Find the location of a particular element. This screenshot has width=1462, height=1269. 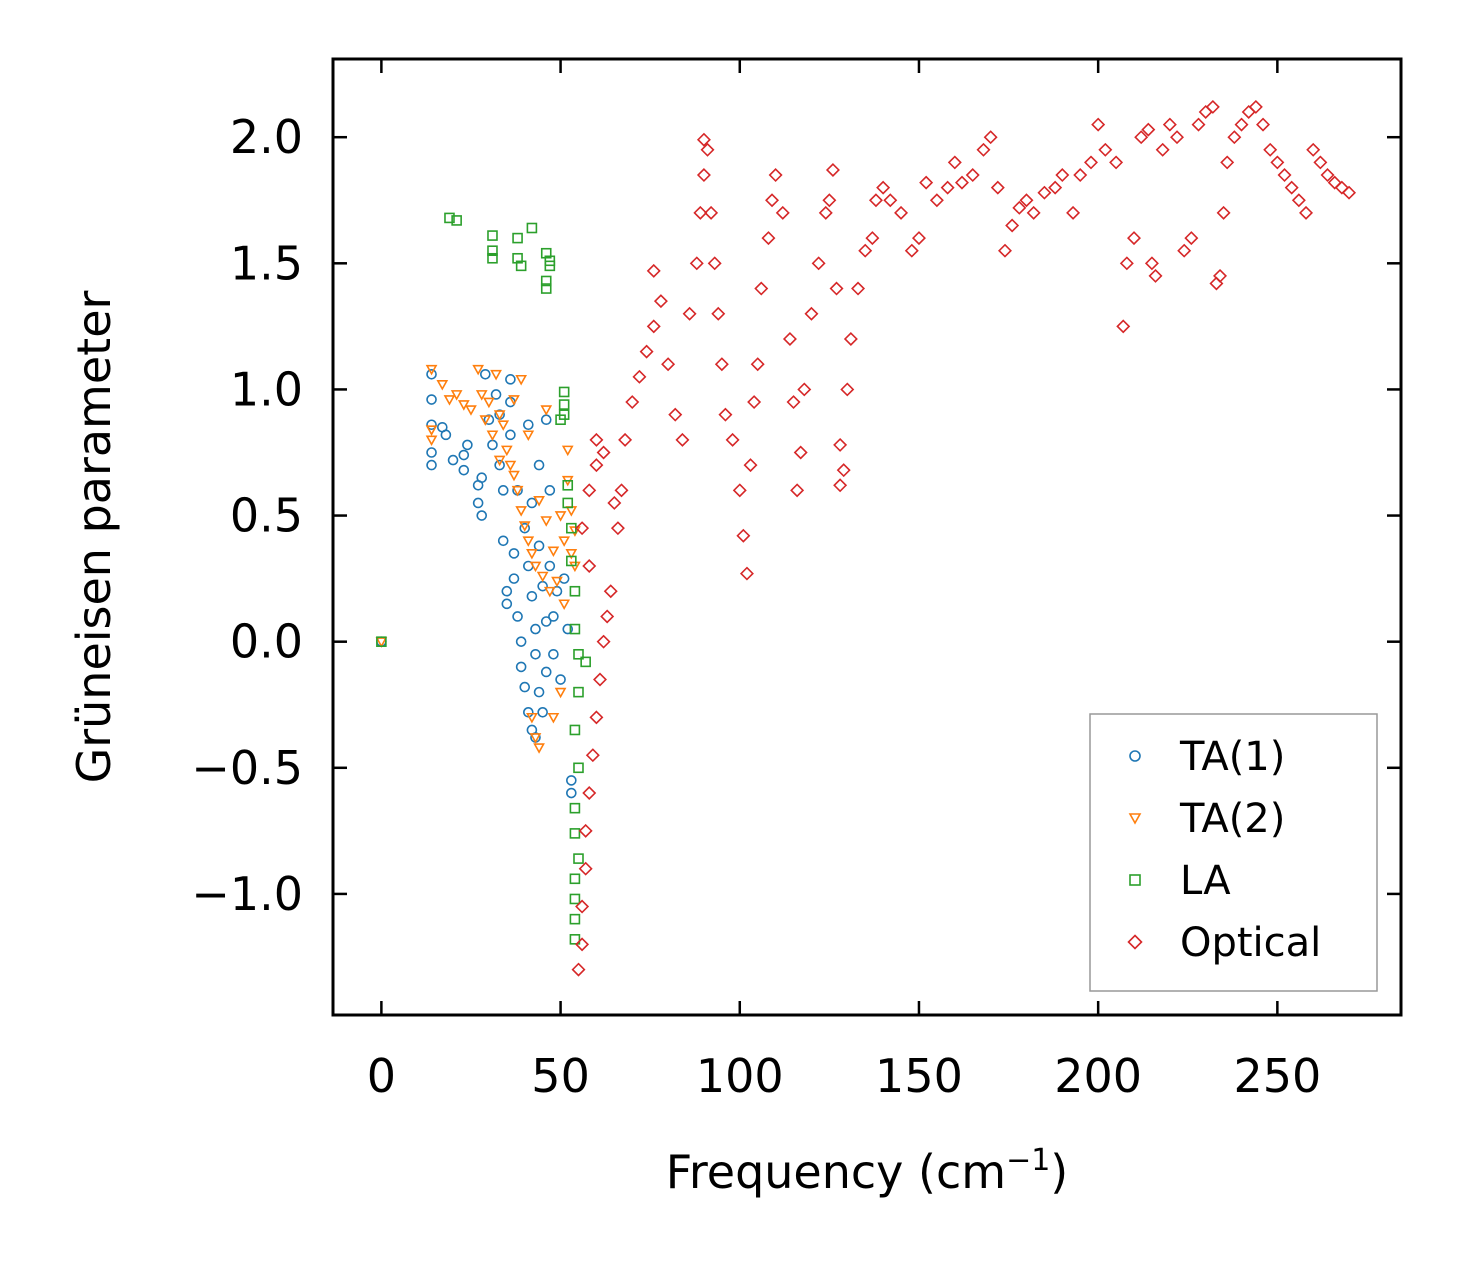

x-tick-label: 200 is located at coordinates (1098, 1076).